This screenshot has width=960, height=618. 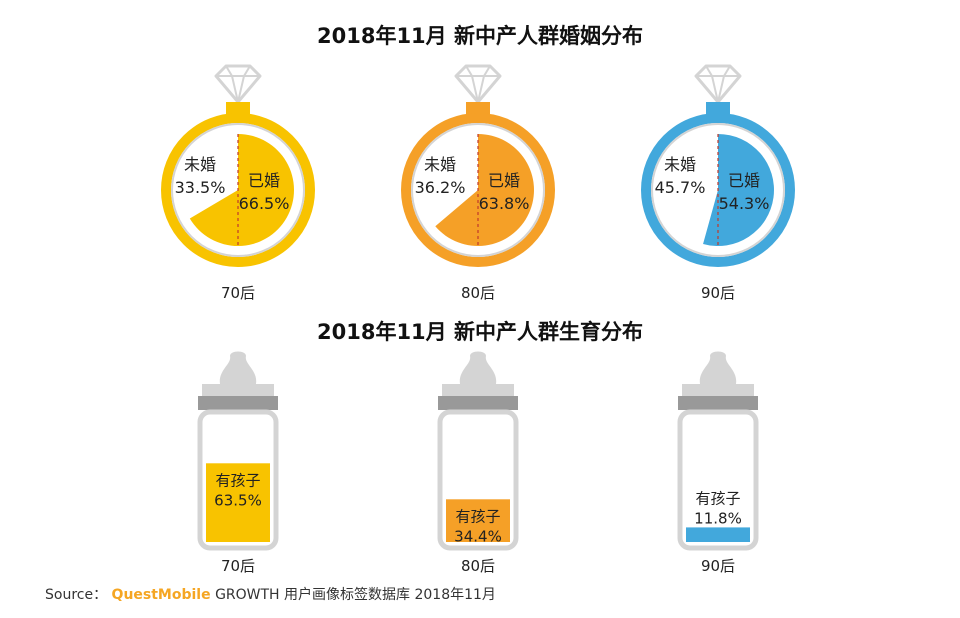 I want to click on married-value: 63.8%, so click(x=504, y=203).